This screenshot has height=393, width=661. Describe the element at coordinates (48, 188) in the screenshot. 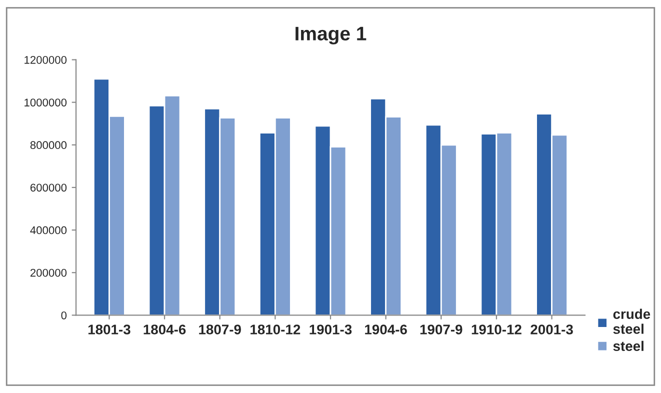

I see `y-tick-label: 600000` at that location.